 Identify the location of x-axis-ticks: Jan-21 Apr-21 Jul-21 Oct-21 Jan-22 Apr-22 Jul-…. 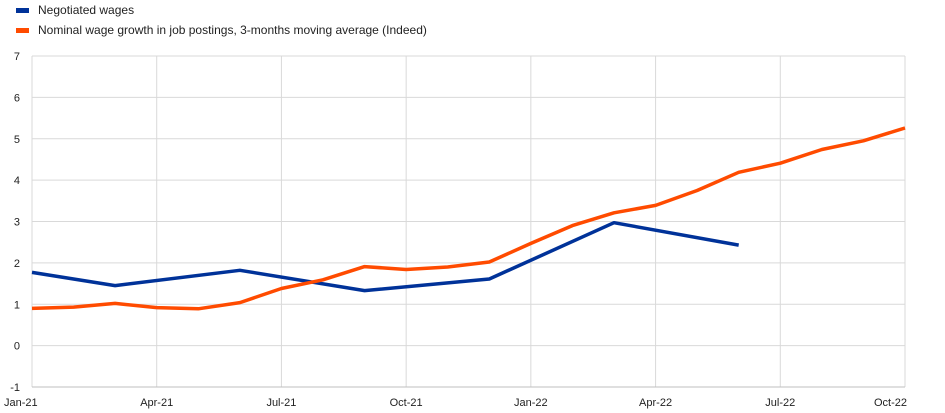
(455, 403).